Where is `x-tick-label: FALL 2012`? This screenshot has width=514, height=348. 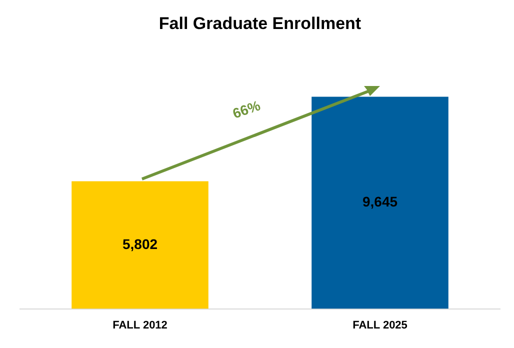
x-tick-label: FALL 2012 is located at coordinates (140, 325).